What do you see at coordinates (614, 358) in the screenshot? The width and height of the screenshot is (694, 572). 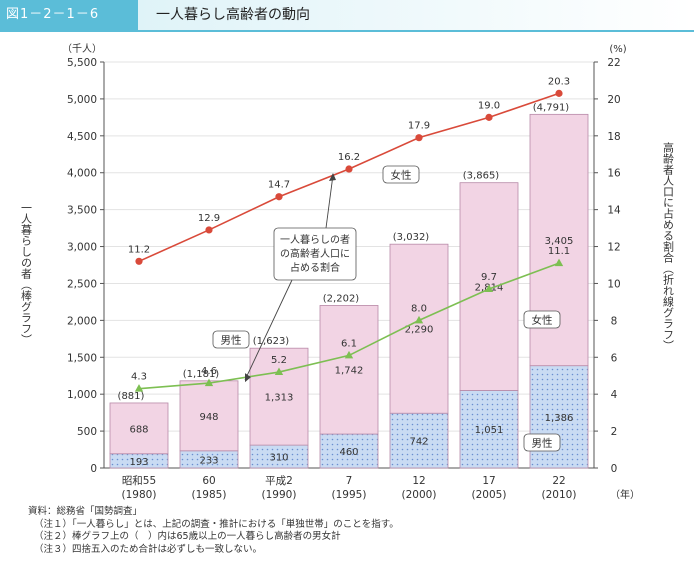 I see `right-tick-label: 6` at bounding box center [614, 358].